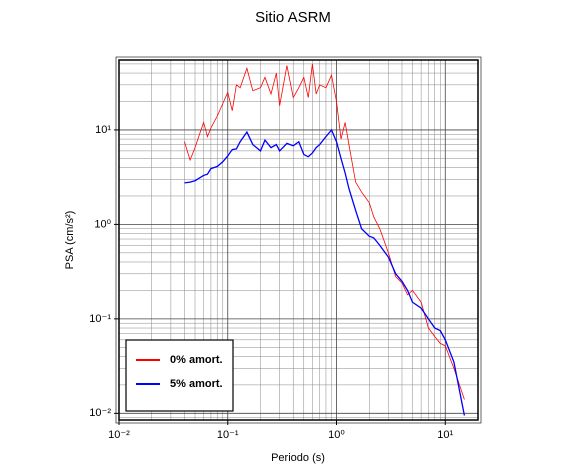  What do you see at coordinates (445, 435) in the screenshot?
I see `x-tick-label: 10¹` at bounding box center [445, 435].